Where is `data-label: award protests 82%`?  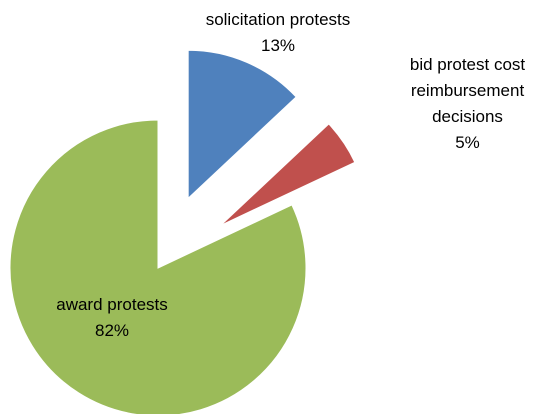 data-label: award protests 82% is located at coordinates (112, 318).